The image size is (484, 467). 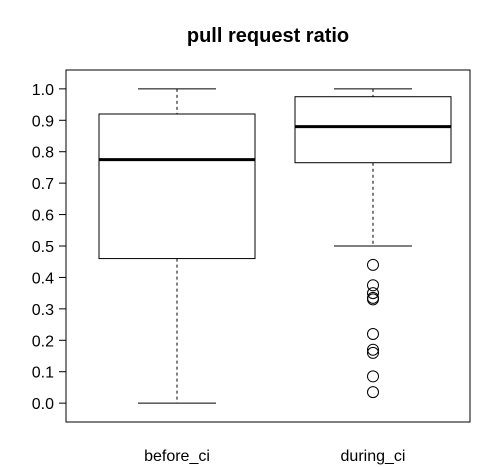 I want to click on y-tick-label: 0.2, so click(x=43, y=341).